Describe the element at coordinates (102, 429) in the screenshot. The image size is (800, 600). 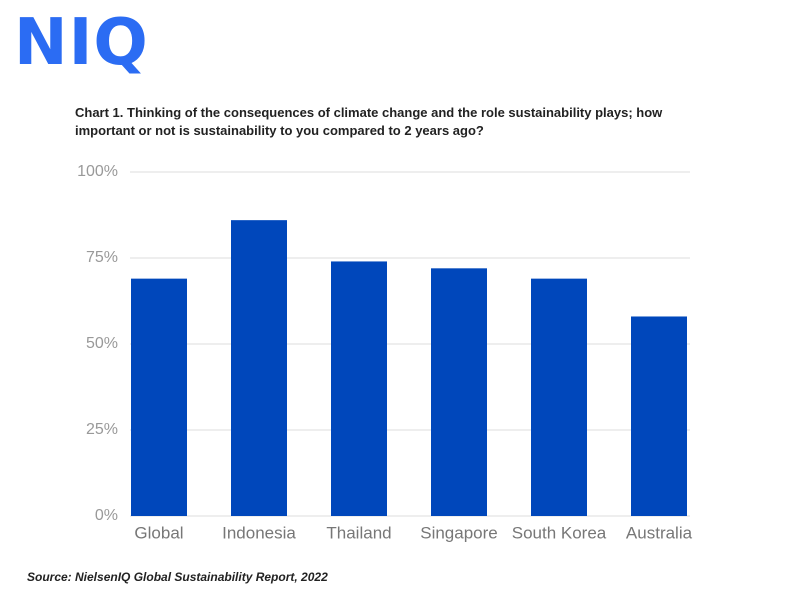
I see `y-tick-label: 25%` at that location.